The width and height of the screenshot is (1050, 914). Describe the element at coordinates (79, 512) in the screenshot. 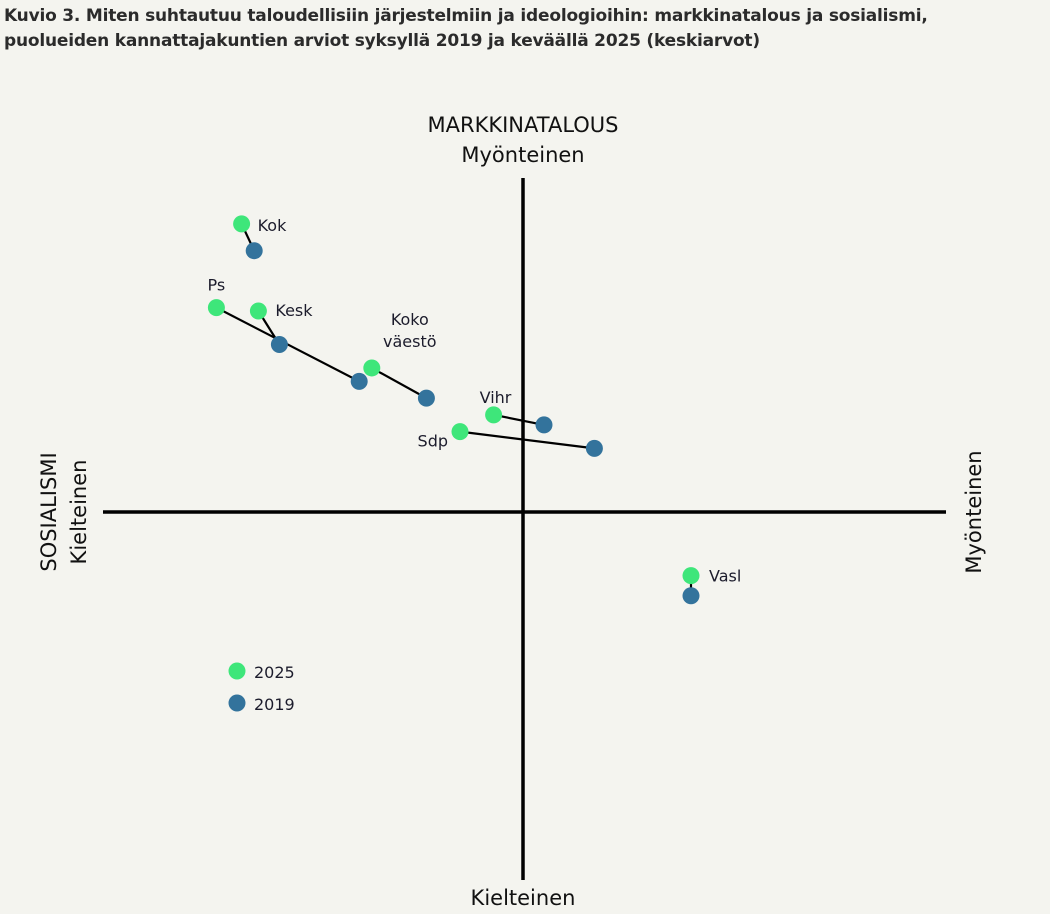

I see `x-axis-left-label: Kielteinen` at that location.